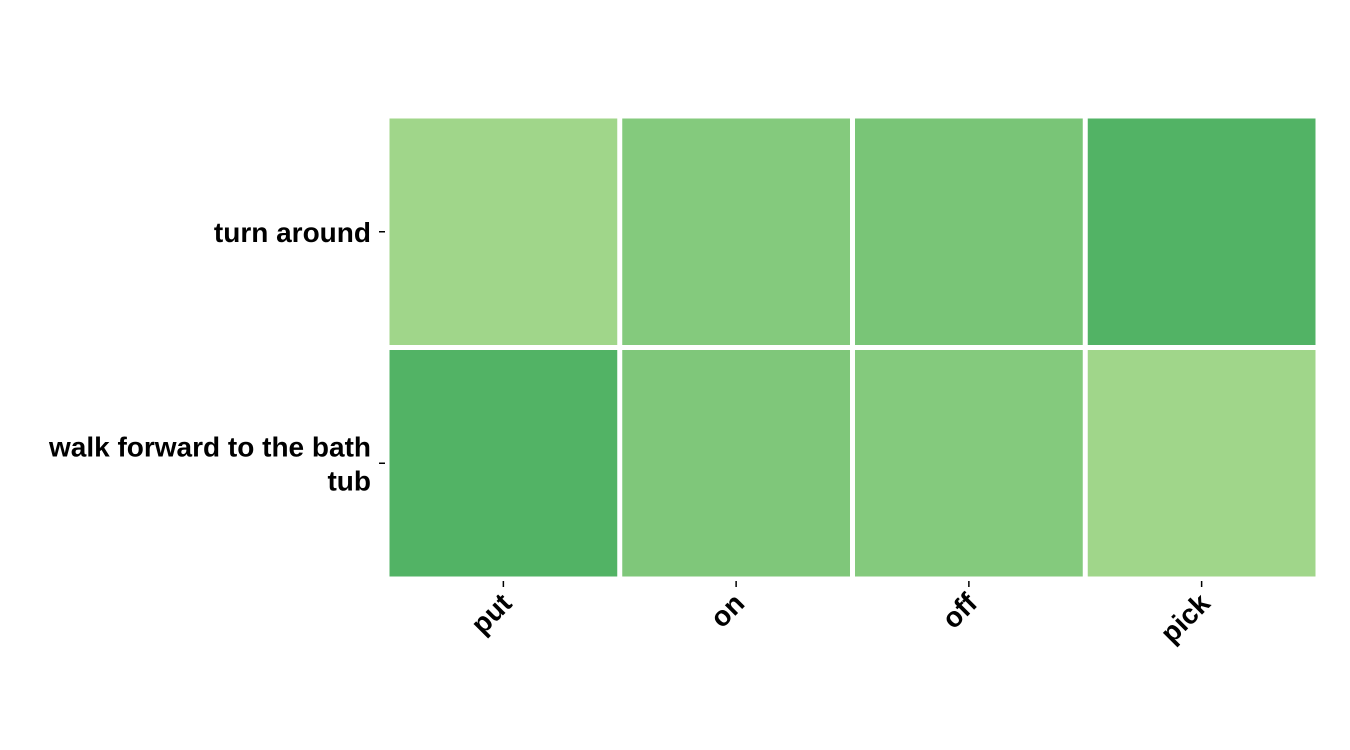 The width and height of the screenshot is (1350, 750). I want to click on column-labels: put on off pick, so click(840, 618).